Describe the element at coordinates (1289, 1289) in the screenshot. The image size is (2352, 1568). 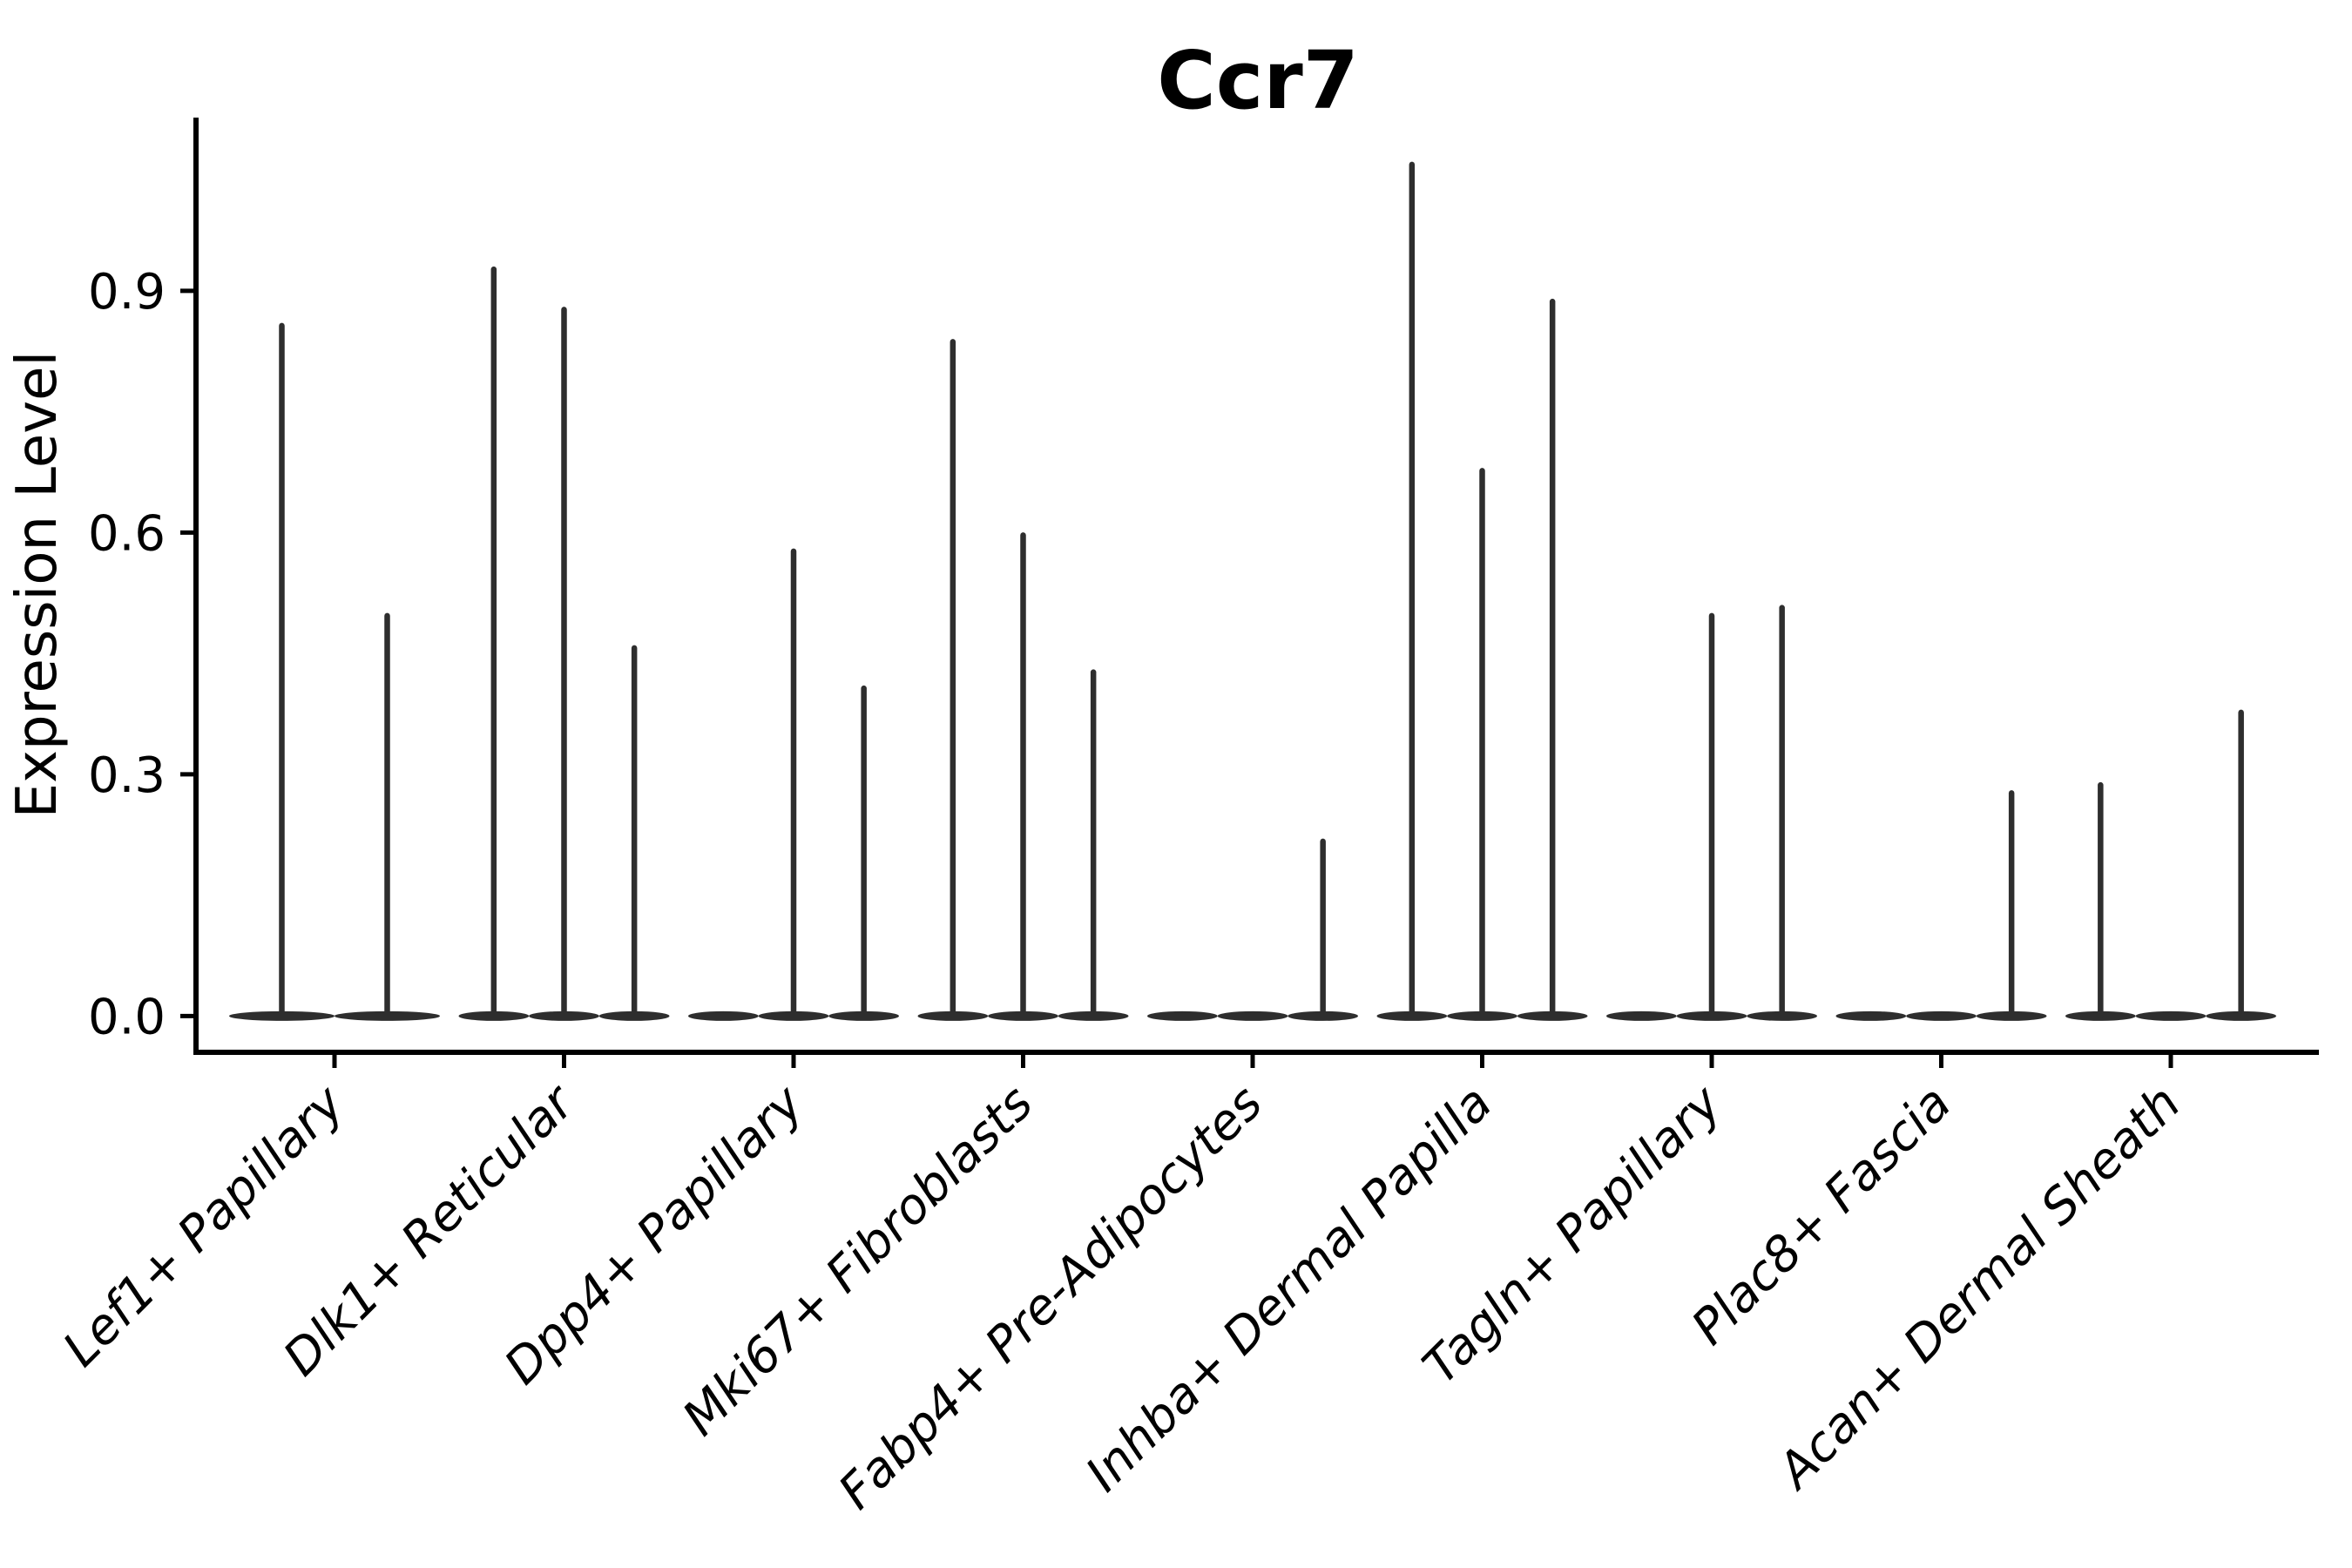
I see `x-tick-label: Inhba+ Dermal Papilla` at that location.